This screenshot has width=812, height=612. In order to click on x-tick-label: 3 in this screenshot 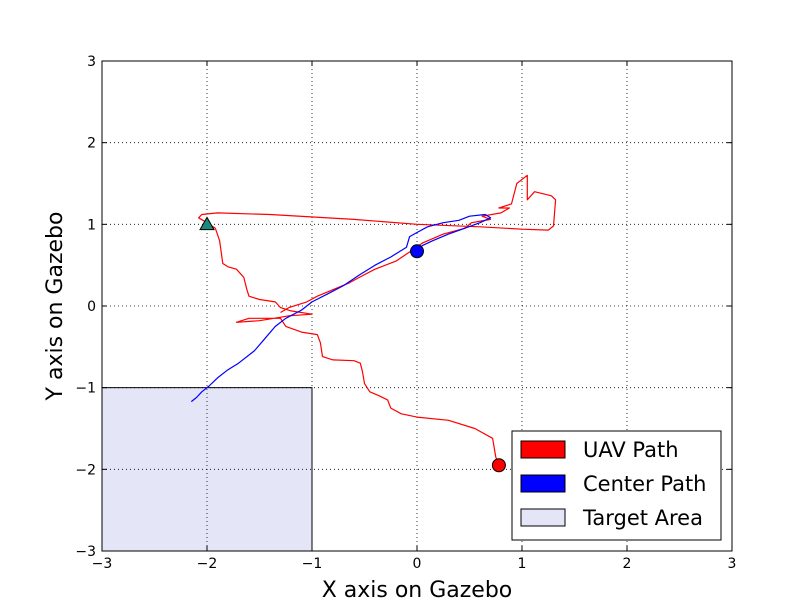, I will do `click(732, 564)`.